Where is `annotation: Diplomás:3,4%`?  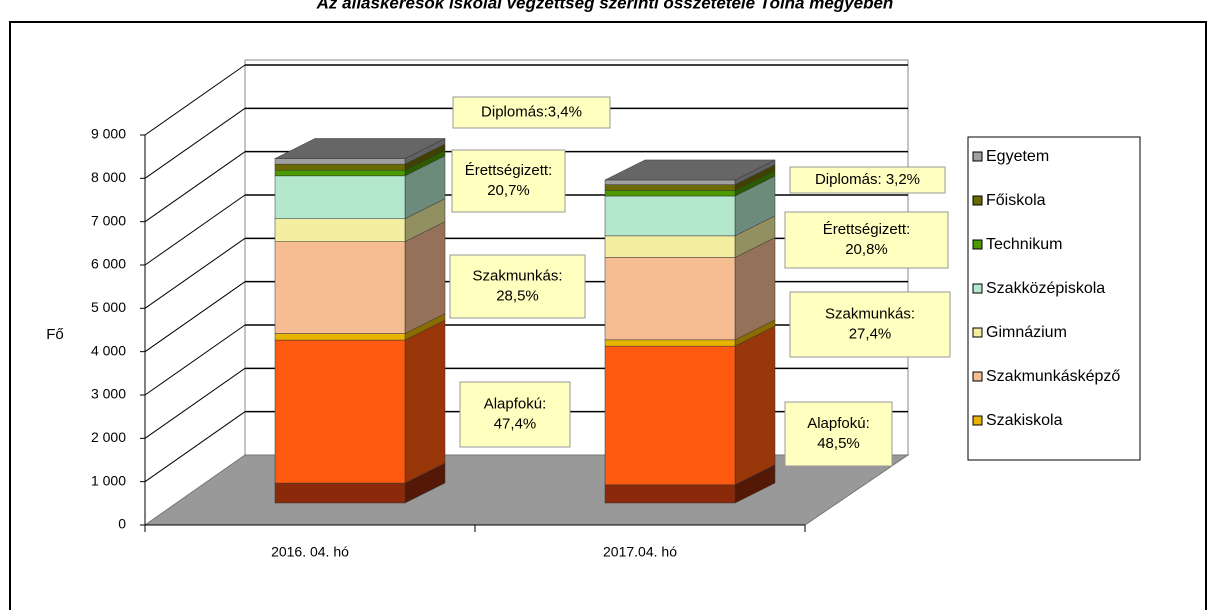
annotation: Diplomás:3,4% is located at coordinates (531, 111).